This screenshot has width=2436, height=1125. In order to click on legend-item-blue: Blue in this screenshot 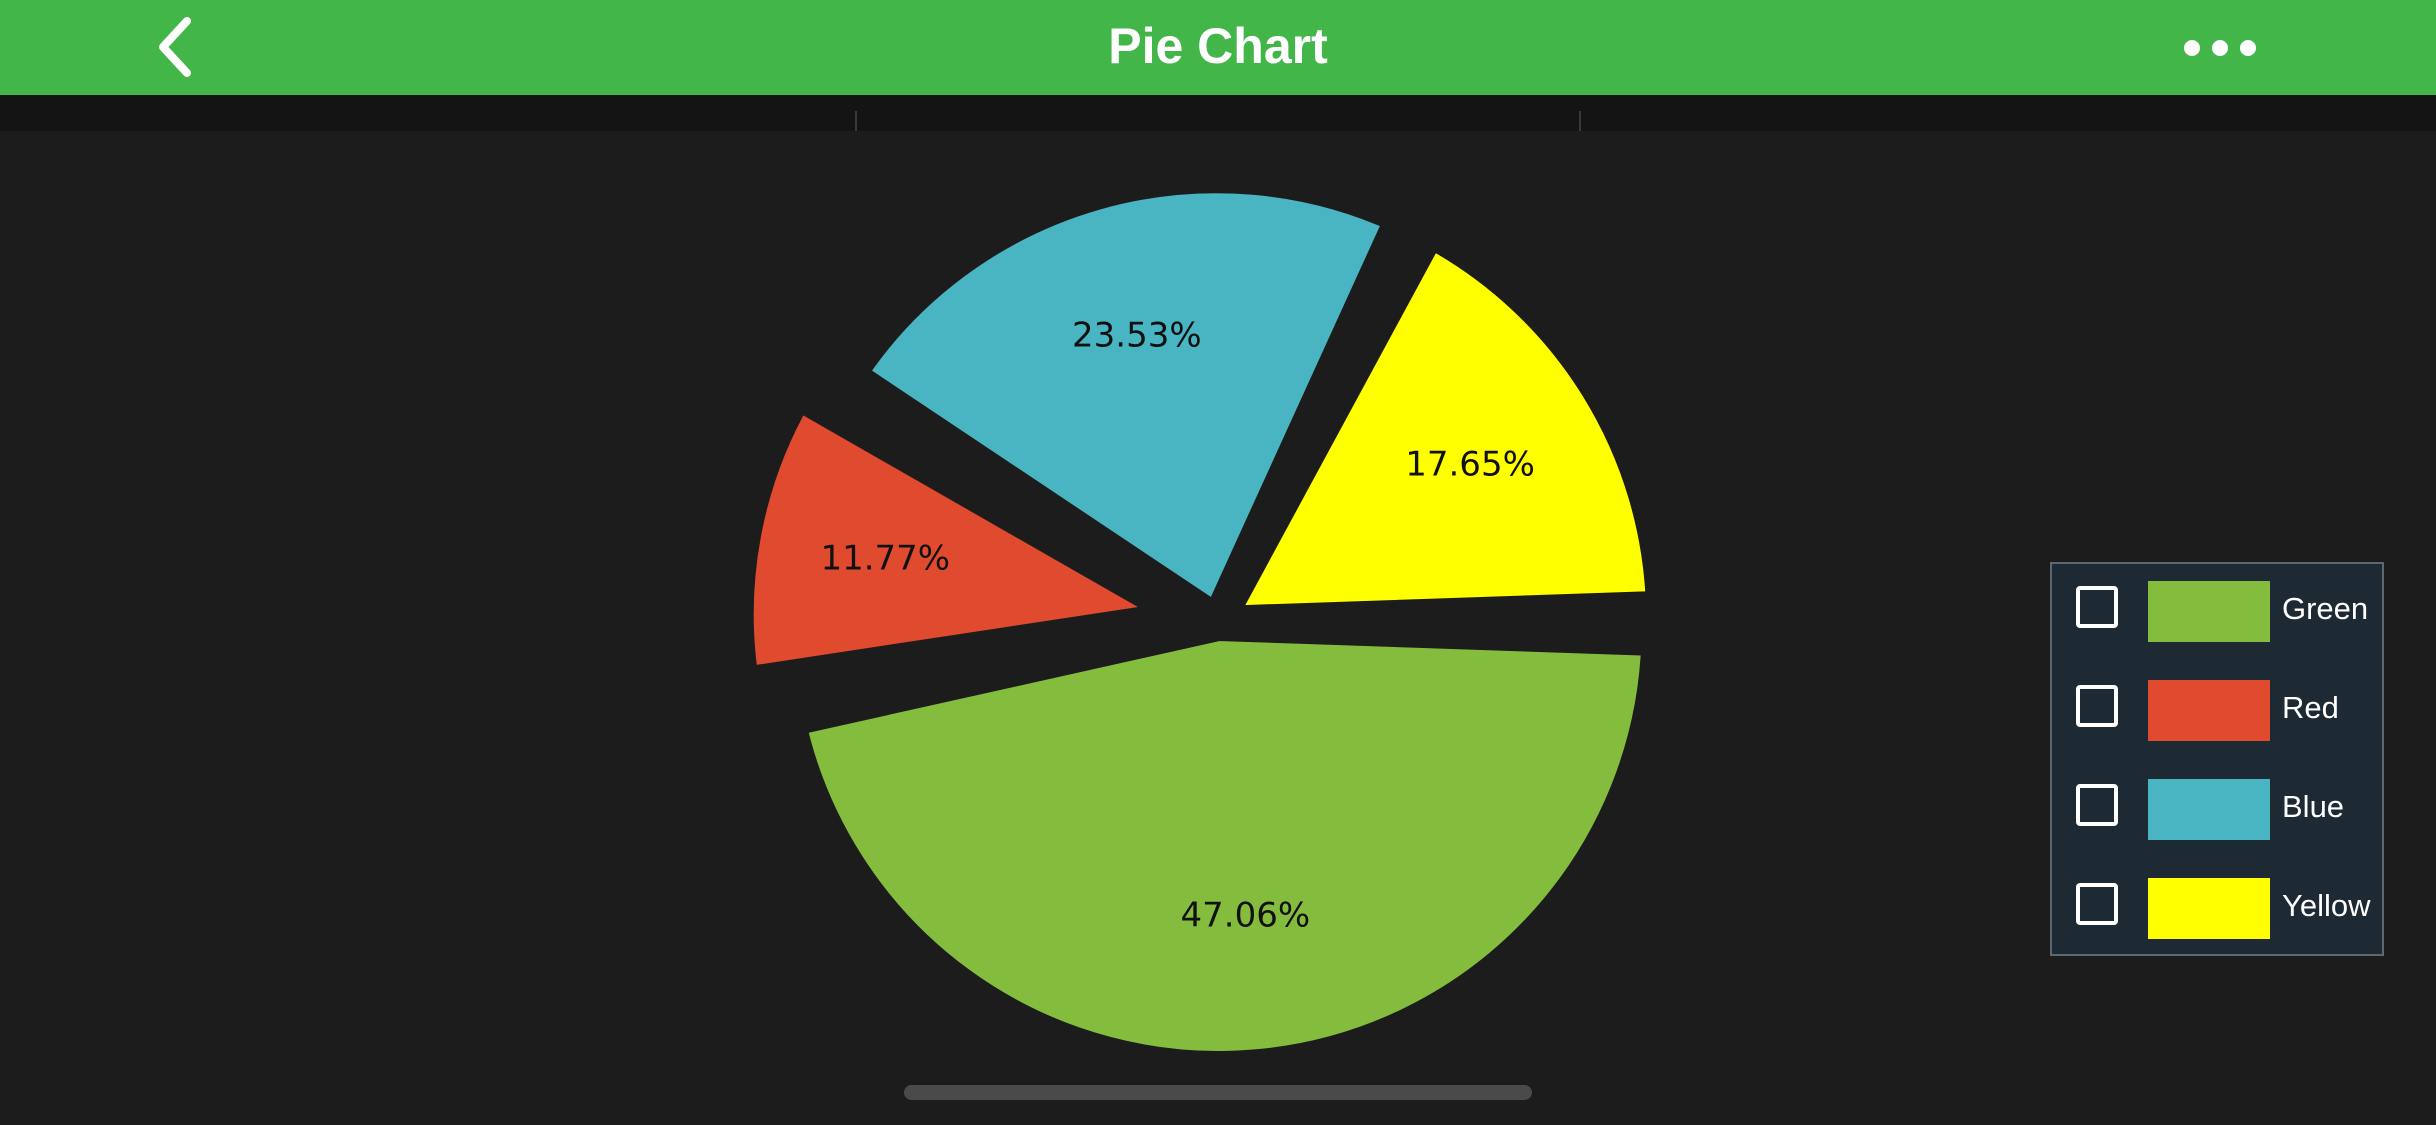, I will do `click(2219, 811)`.